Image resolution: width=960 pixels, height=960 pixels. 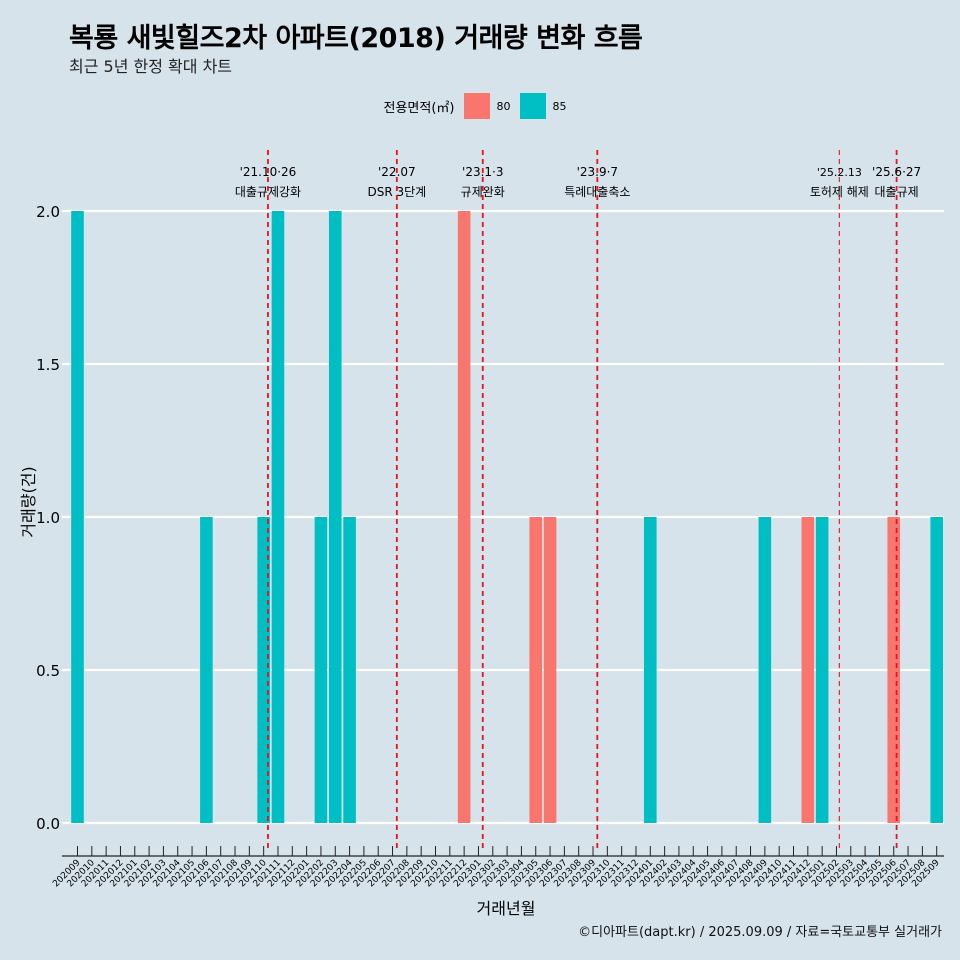 What do you see at coordinates (396, 192) in the screenshot?
I see `event-desc-label: DSR 3단계` at bounding box center [396, 192].